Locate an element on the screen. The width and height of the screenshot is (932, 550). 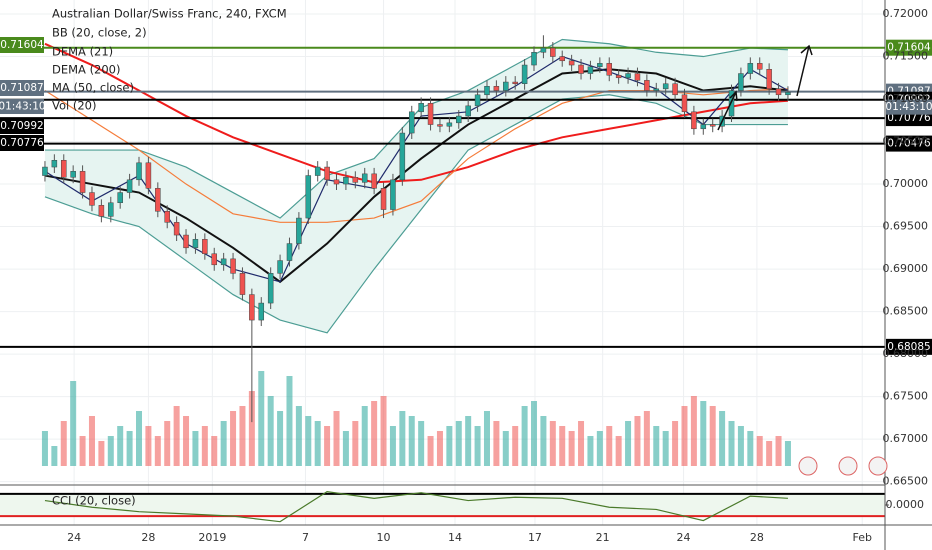
y-tick-label: 0.72000 is located at coordinates (906, 13).